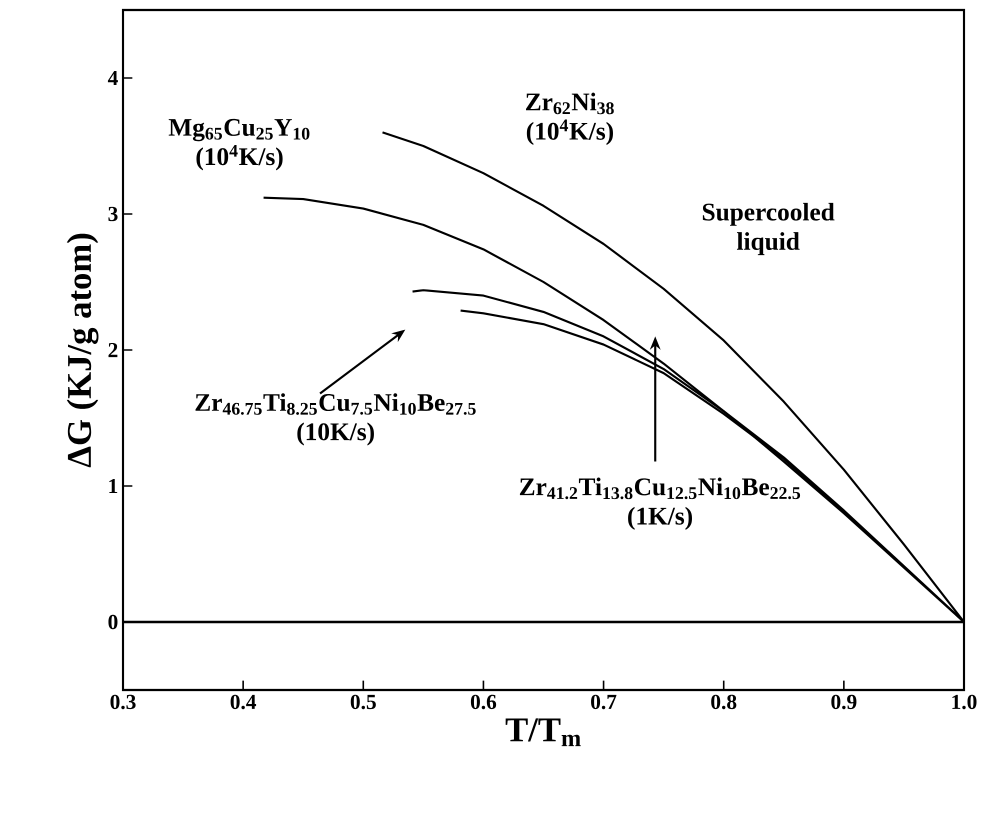 Image resolution: width=992 pixels, height=815 pixels. Describe the element at coordinates (603, 702) in the screenshot. I see `x-tick-label: 0.7` at that location.